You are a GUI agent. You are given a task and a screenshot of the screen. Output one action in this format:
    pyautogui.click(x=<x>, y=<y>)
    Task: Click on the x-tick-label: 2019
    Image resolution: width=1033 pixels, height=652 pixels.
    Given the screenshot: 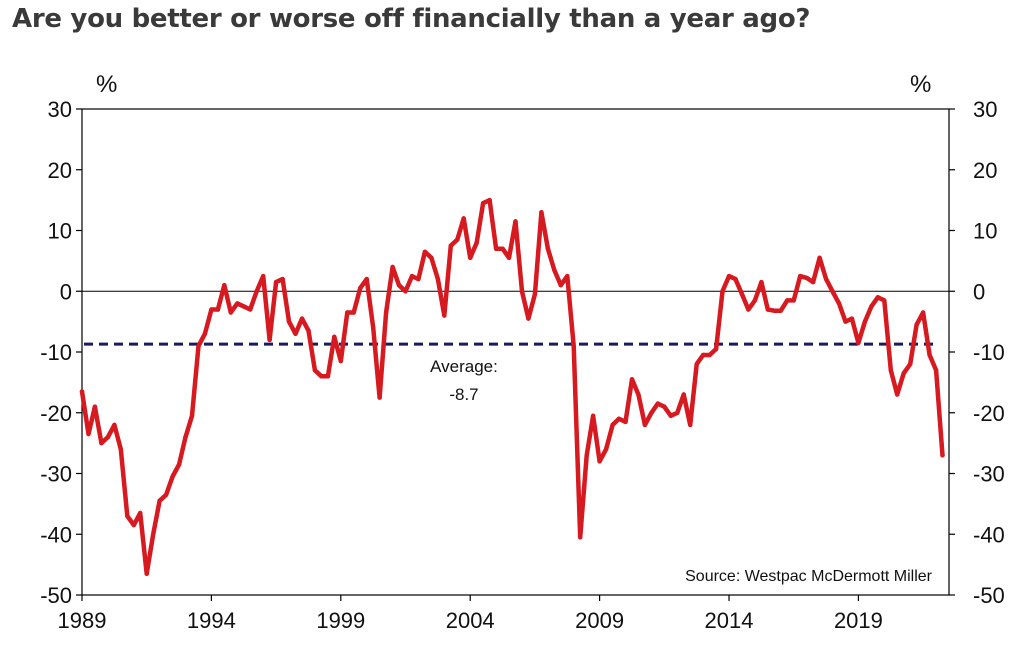 What is the action you would take?
    pyautogui.click(x=858, y=620)
    